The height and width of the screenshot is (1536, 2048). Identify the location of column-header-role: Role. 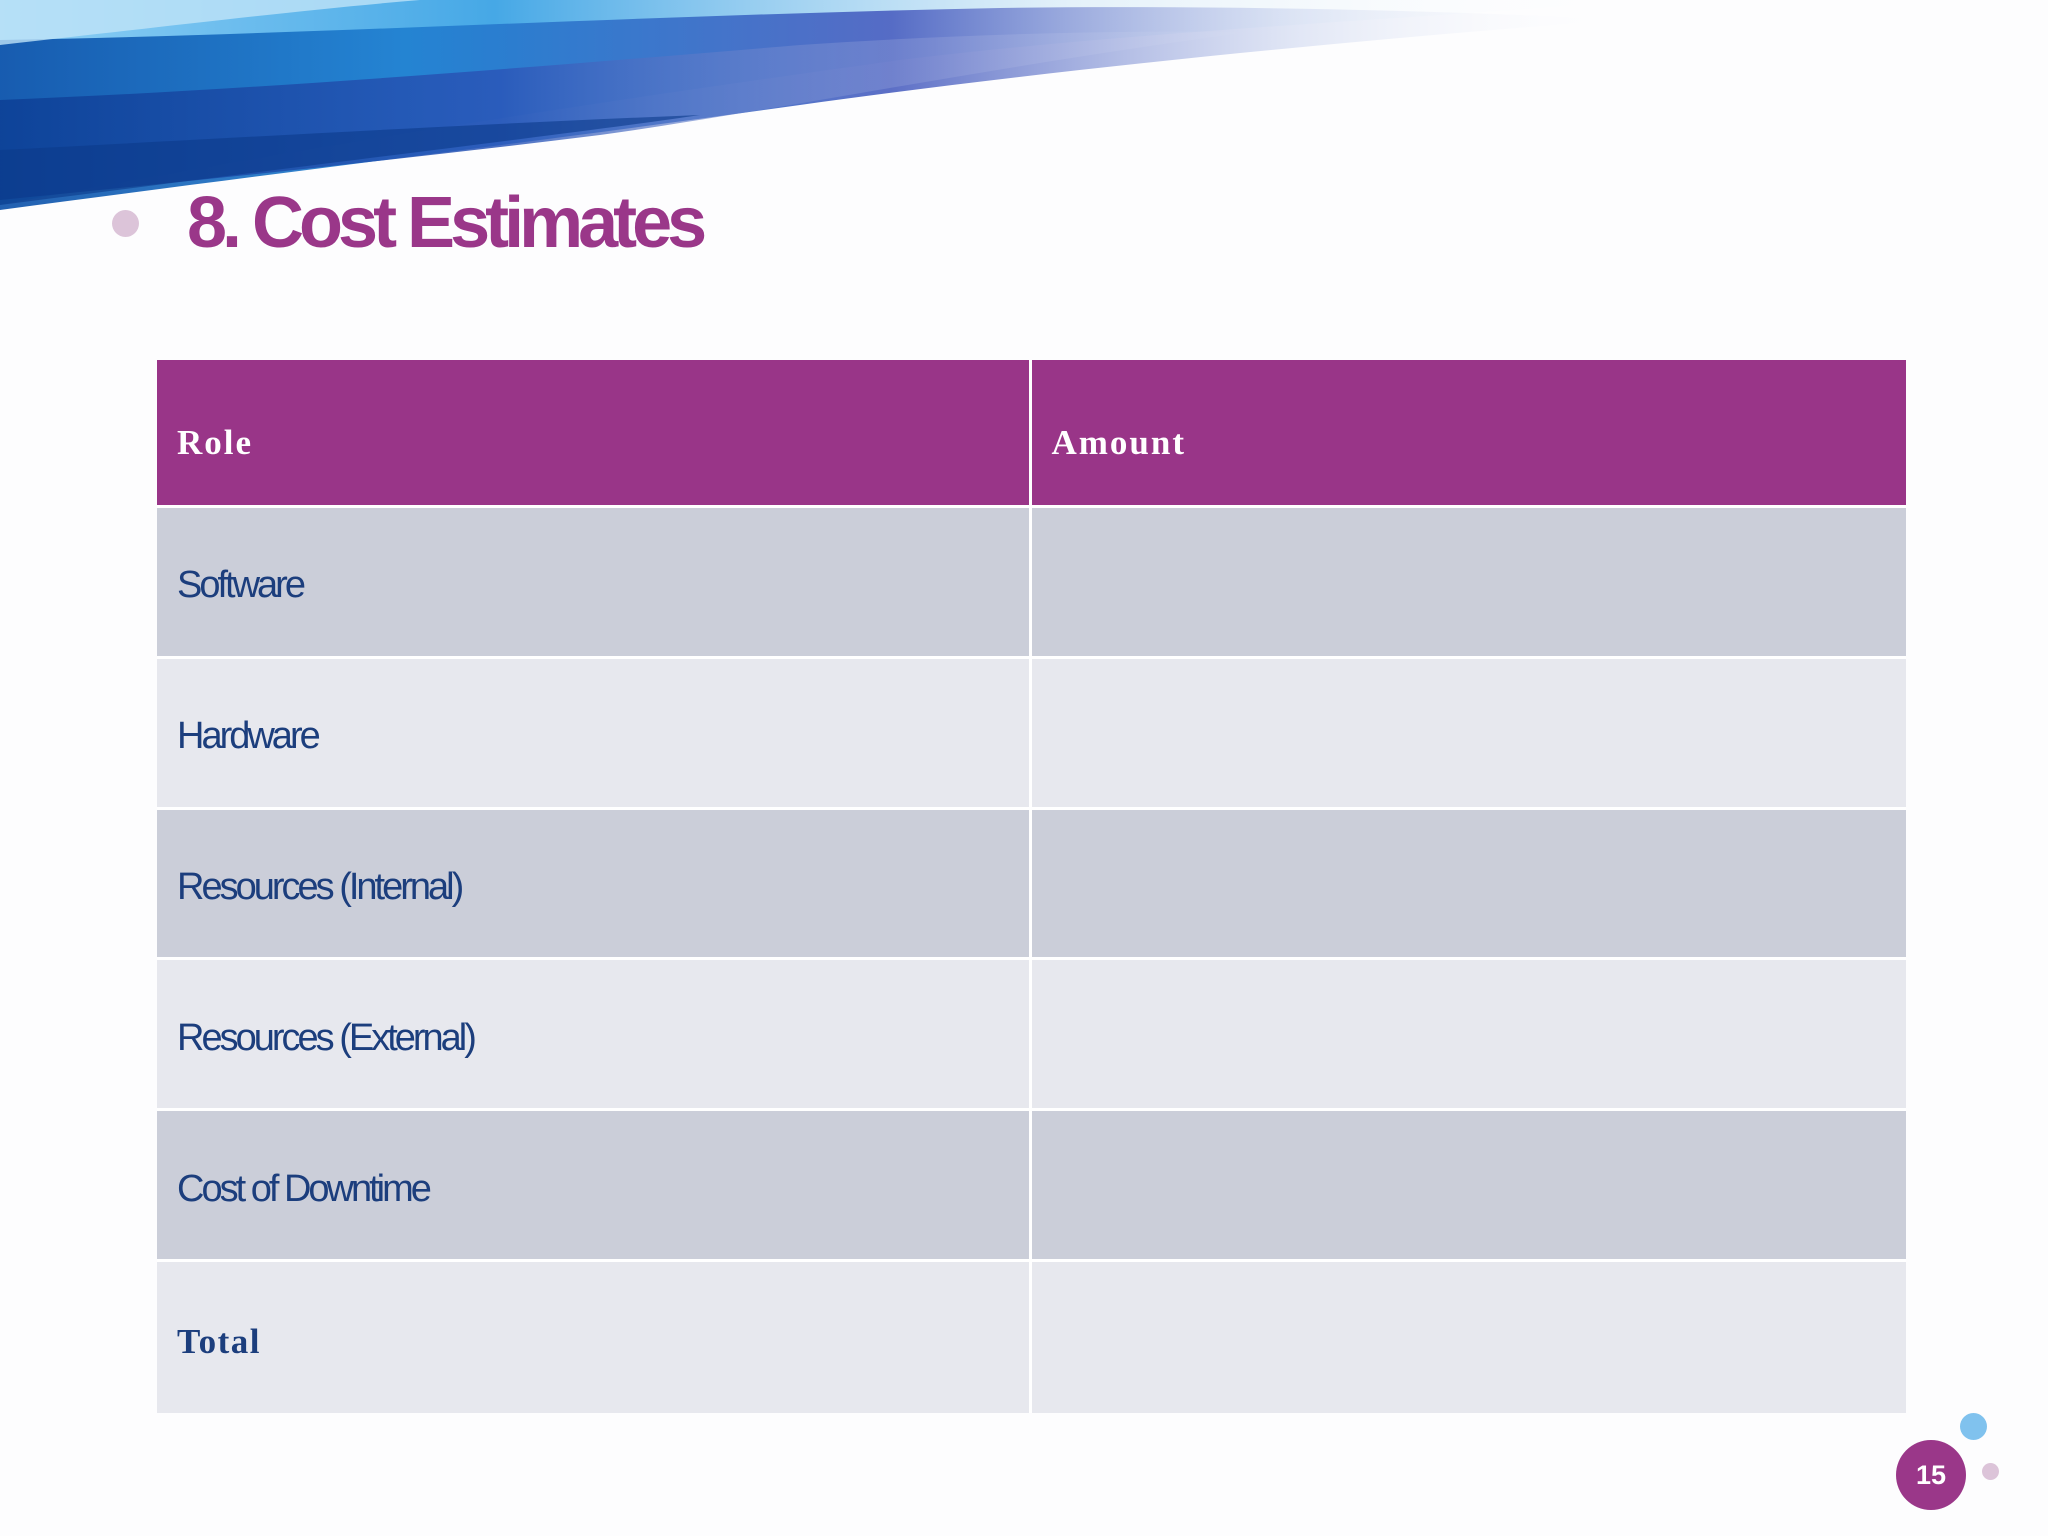
(594, 434).